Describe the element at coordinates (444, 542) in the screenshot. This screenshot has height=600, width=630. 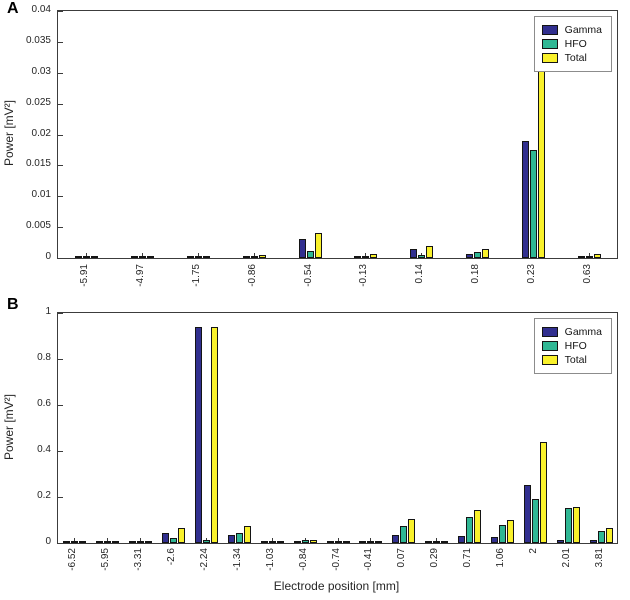
I see `bar-total-0.29` at that location.